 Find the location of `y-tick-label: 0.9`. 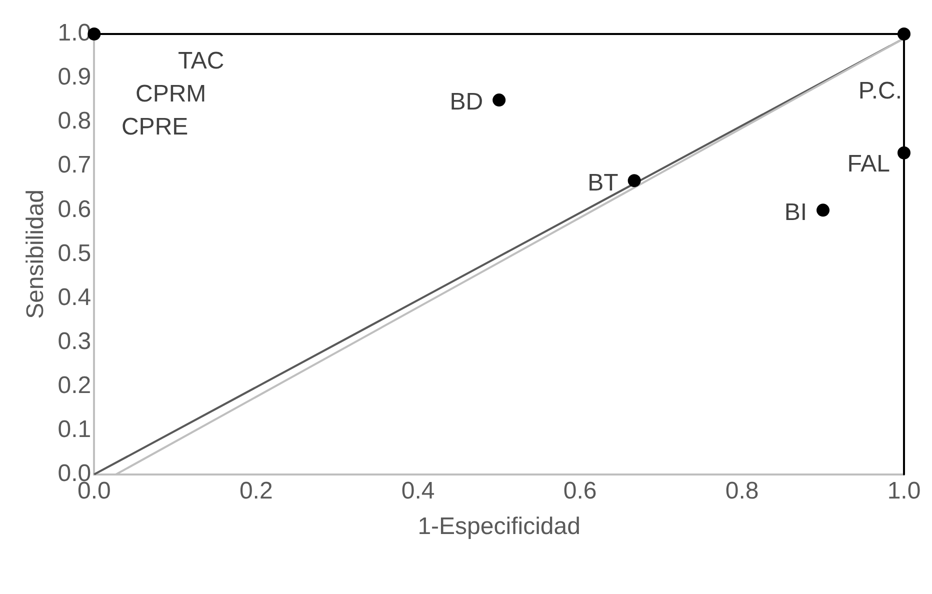

y-tick-label: 0.9 is located at coordinates (75, 77).